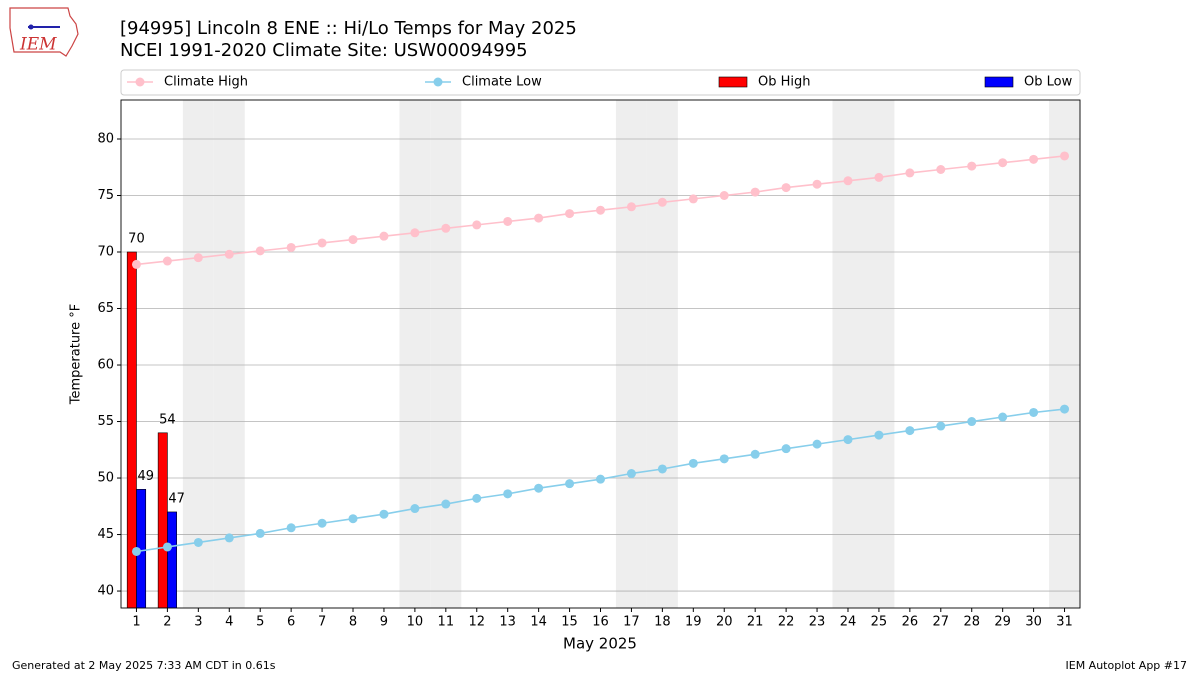 Image resolution: width=1200 pixels, height=675 pixels. Describe the element at coordinates (105, 195) in the screenshot. I see `y-tick-label: 75` at that location.